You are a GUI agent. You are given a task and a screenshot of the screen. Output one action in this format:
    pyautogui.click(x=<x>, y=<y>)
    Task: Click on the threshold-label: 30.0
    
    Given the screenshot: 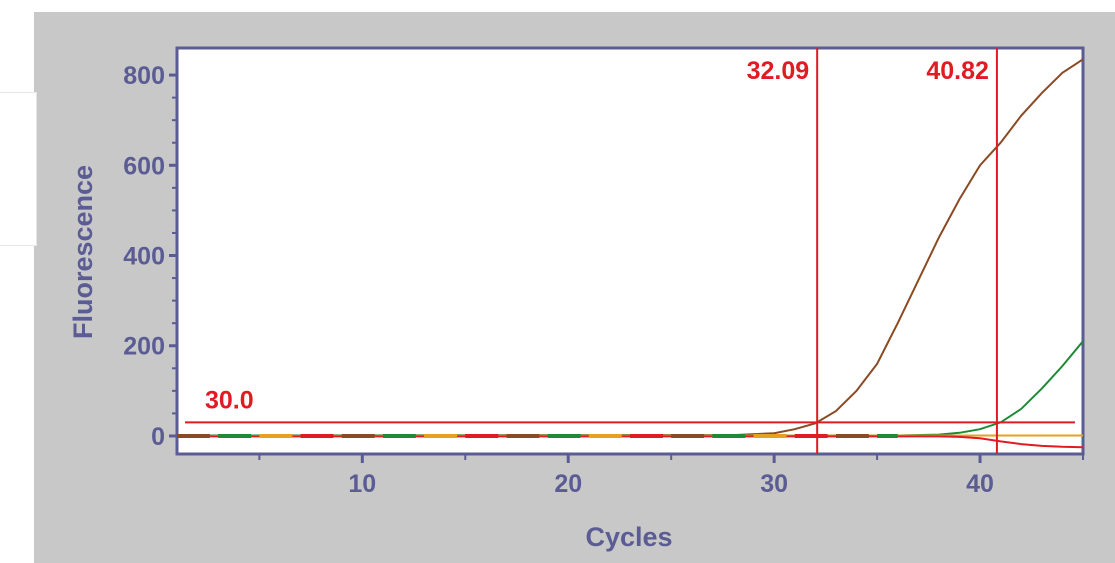 What is the action you would take?
    pyautogui.click(x=229, y=400)
    